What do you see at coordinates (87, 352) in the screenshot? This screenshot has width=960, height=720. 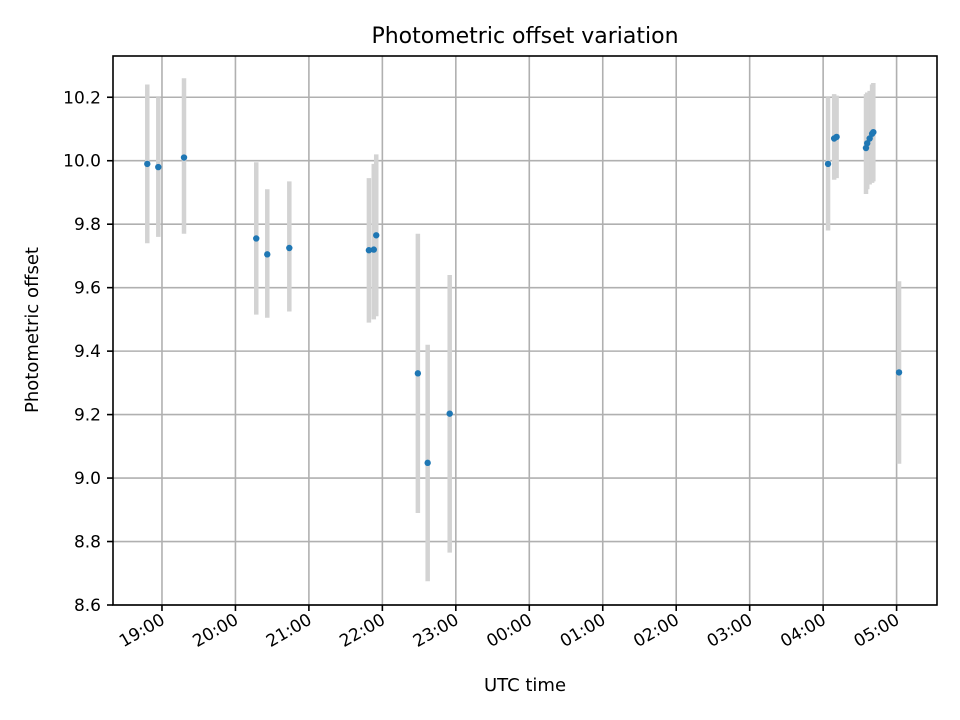 I see `y-tick-label: 9.4` at bounding box center [87, 352].